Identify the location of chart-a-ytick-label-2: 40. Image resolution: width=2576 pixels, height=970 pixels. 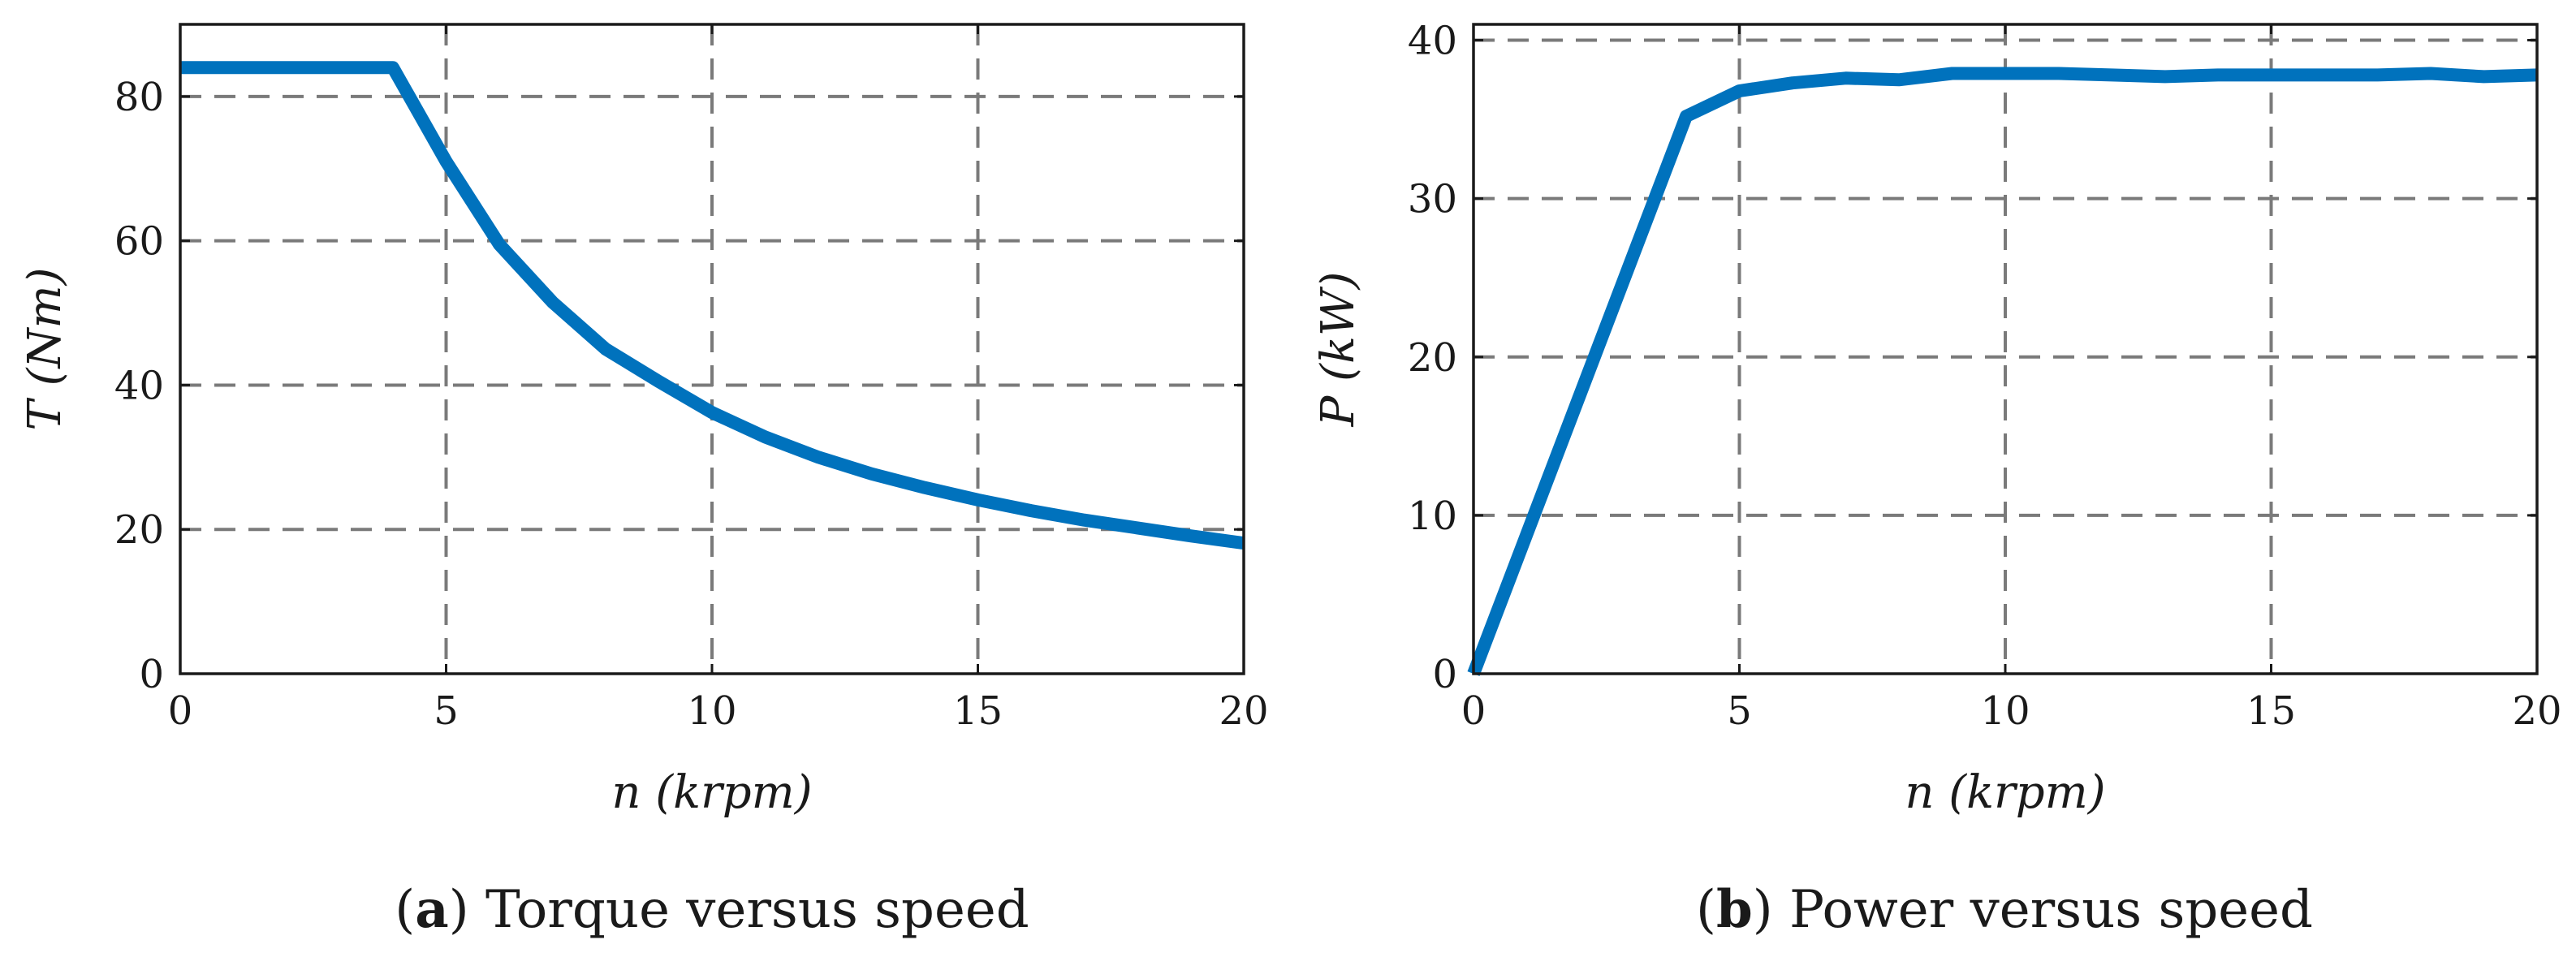
(139, 385).